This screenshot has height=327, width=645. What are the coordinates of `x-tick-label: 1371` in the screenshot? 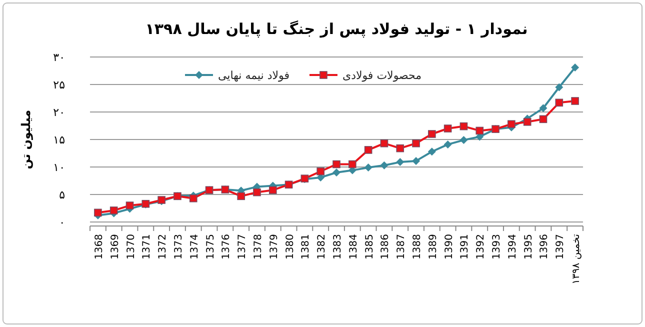 It's located at (147, 247).